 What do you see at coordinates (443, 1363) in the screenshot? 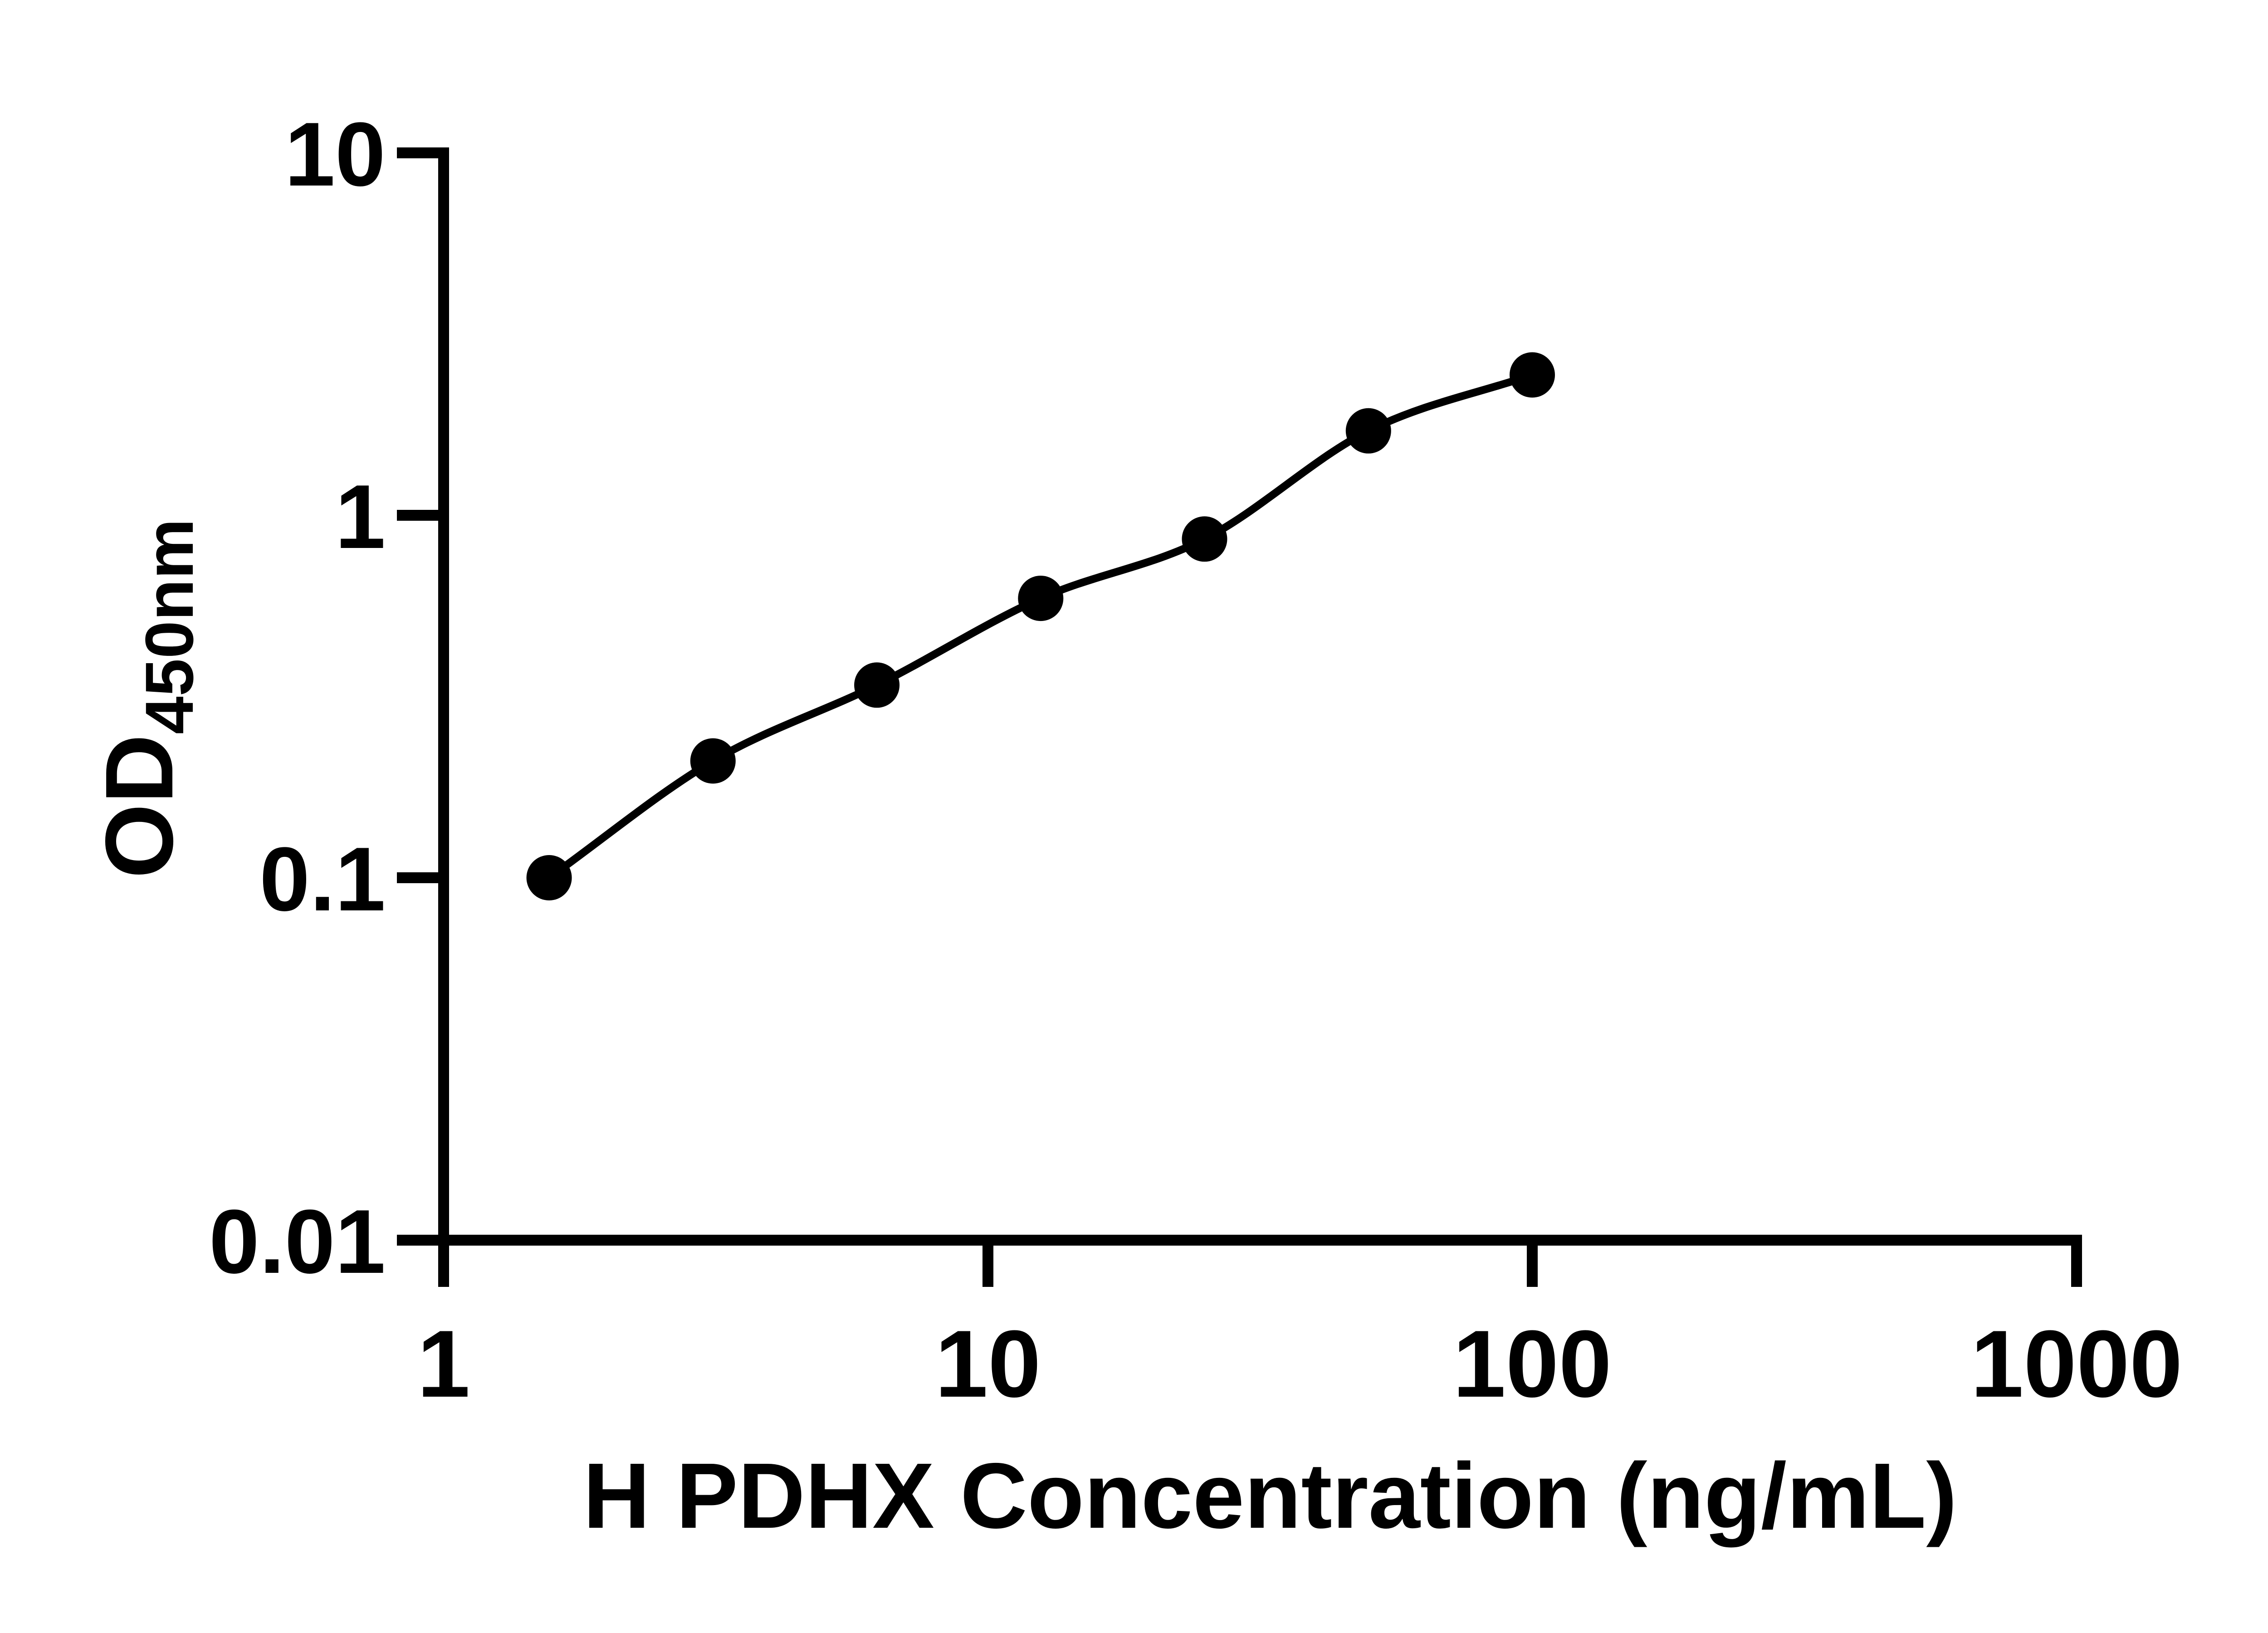
I see `x-tick-label: 1` at bounding box center [443, 1363].